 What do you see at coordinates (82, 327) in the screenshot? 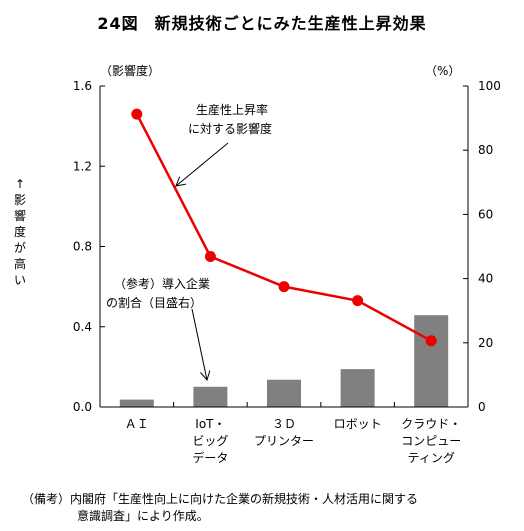
I see `left-tick-label: 0.4` at bounding box center [82, 327].